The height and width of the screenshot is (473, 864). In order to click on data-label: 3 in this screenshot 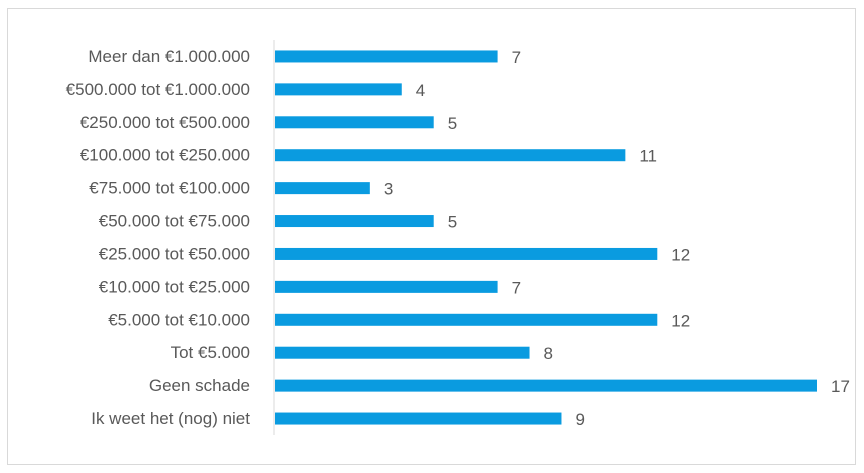, I will do `click(388, 189)`.